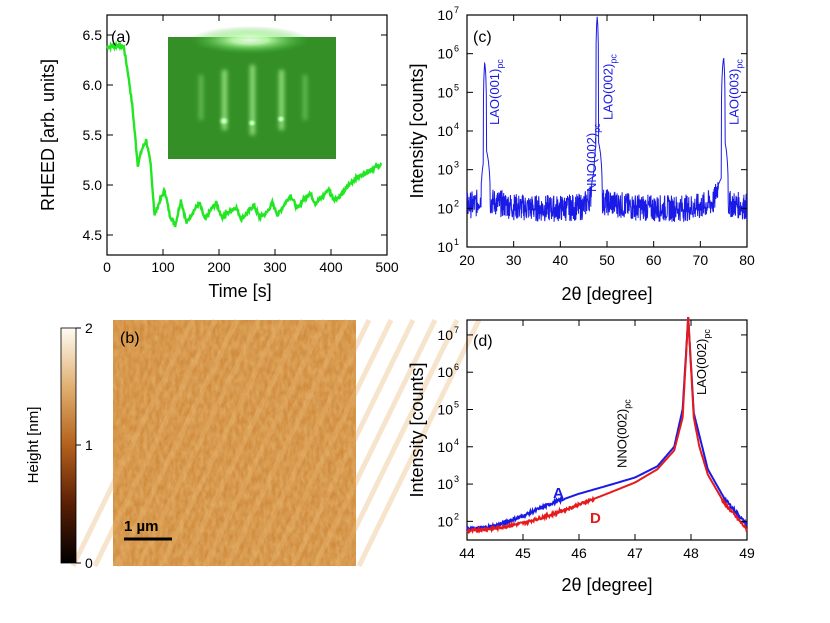 The width and height of the screenshot is (830, 623). What do you see at coordinates (93, 85) in the screenshot?
I see `y-tick-label: 6.0` at bounding box center [93, 85].